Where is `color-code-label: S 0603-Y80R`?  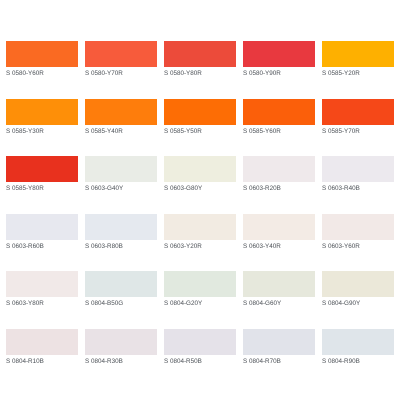 color-code-label: S 0603-Y80R is located at coordinates (25, 303).